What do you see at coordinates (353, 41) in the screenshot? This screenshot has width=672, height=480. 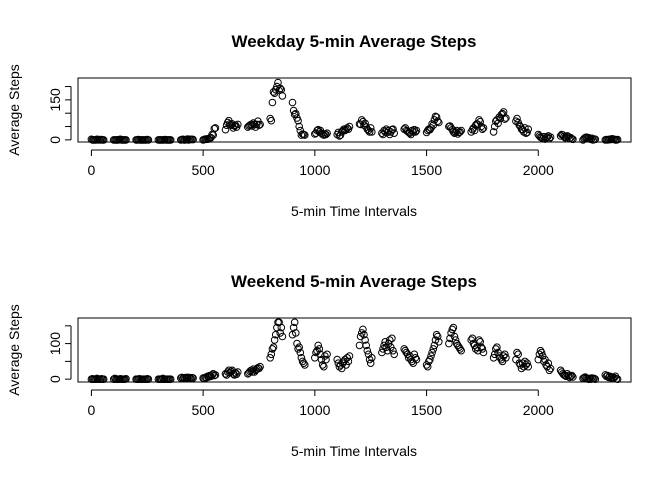 I see `chart-title: Weekday 5-min Average Steps` at bounding box center [353, 41].